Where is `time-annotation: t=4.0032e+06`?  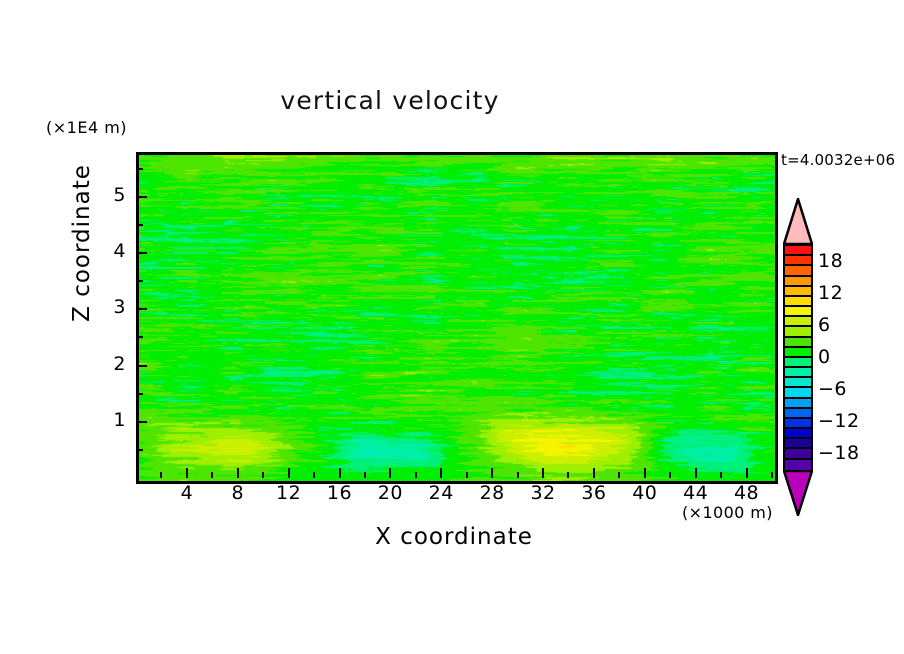
time-annotation: t=4.0032e+06 is located at coordinates (838, 160).